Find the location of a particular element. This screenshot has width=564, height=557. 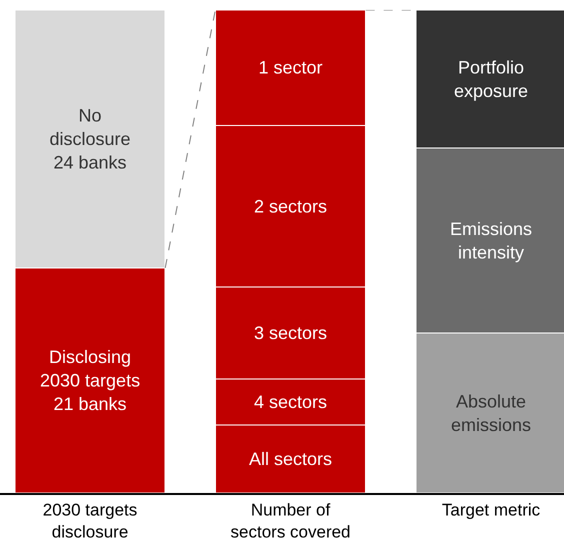

x-tick-label: Target metric is located at coordinates (491, 510).